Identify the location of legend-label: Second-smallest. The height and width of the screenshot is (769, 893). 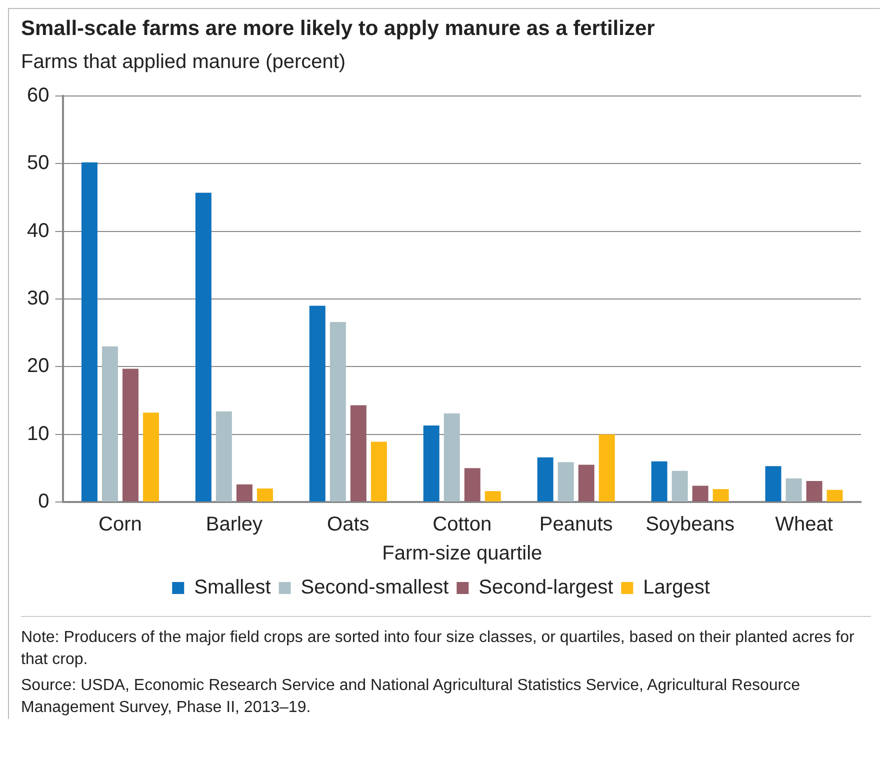
(375, 587).